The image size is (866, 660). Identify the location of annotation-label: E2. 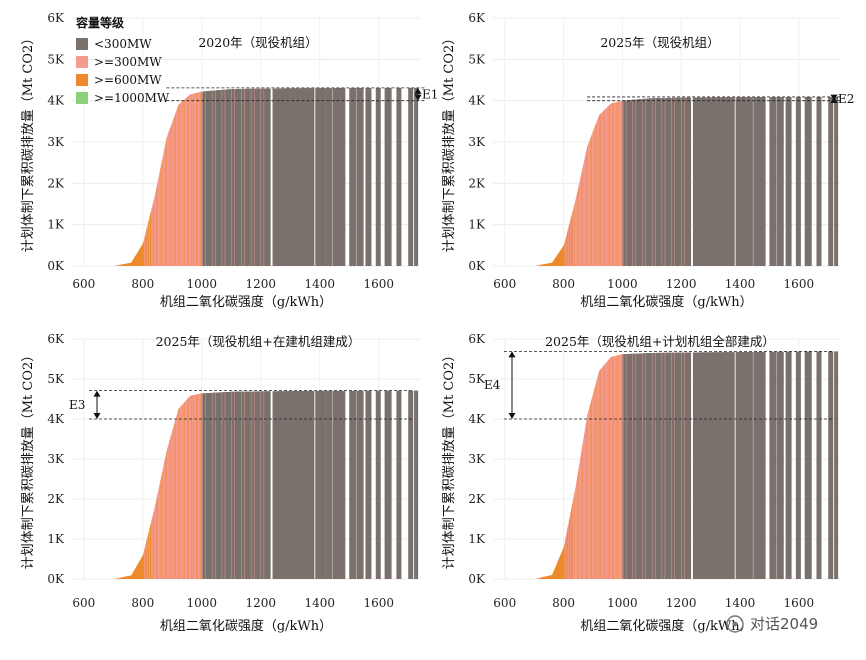
(846, 99).